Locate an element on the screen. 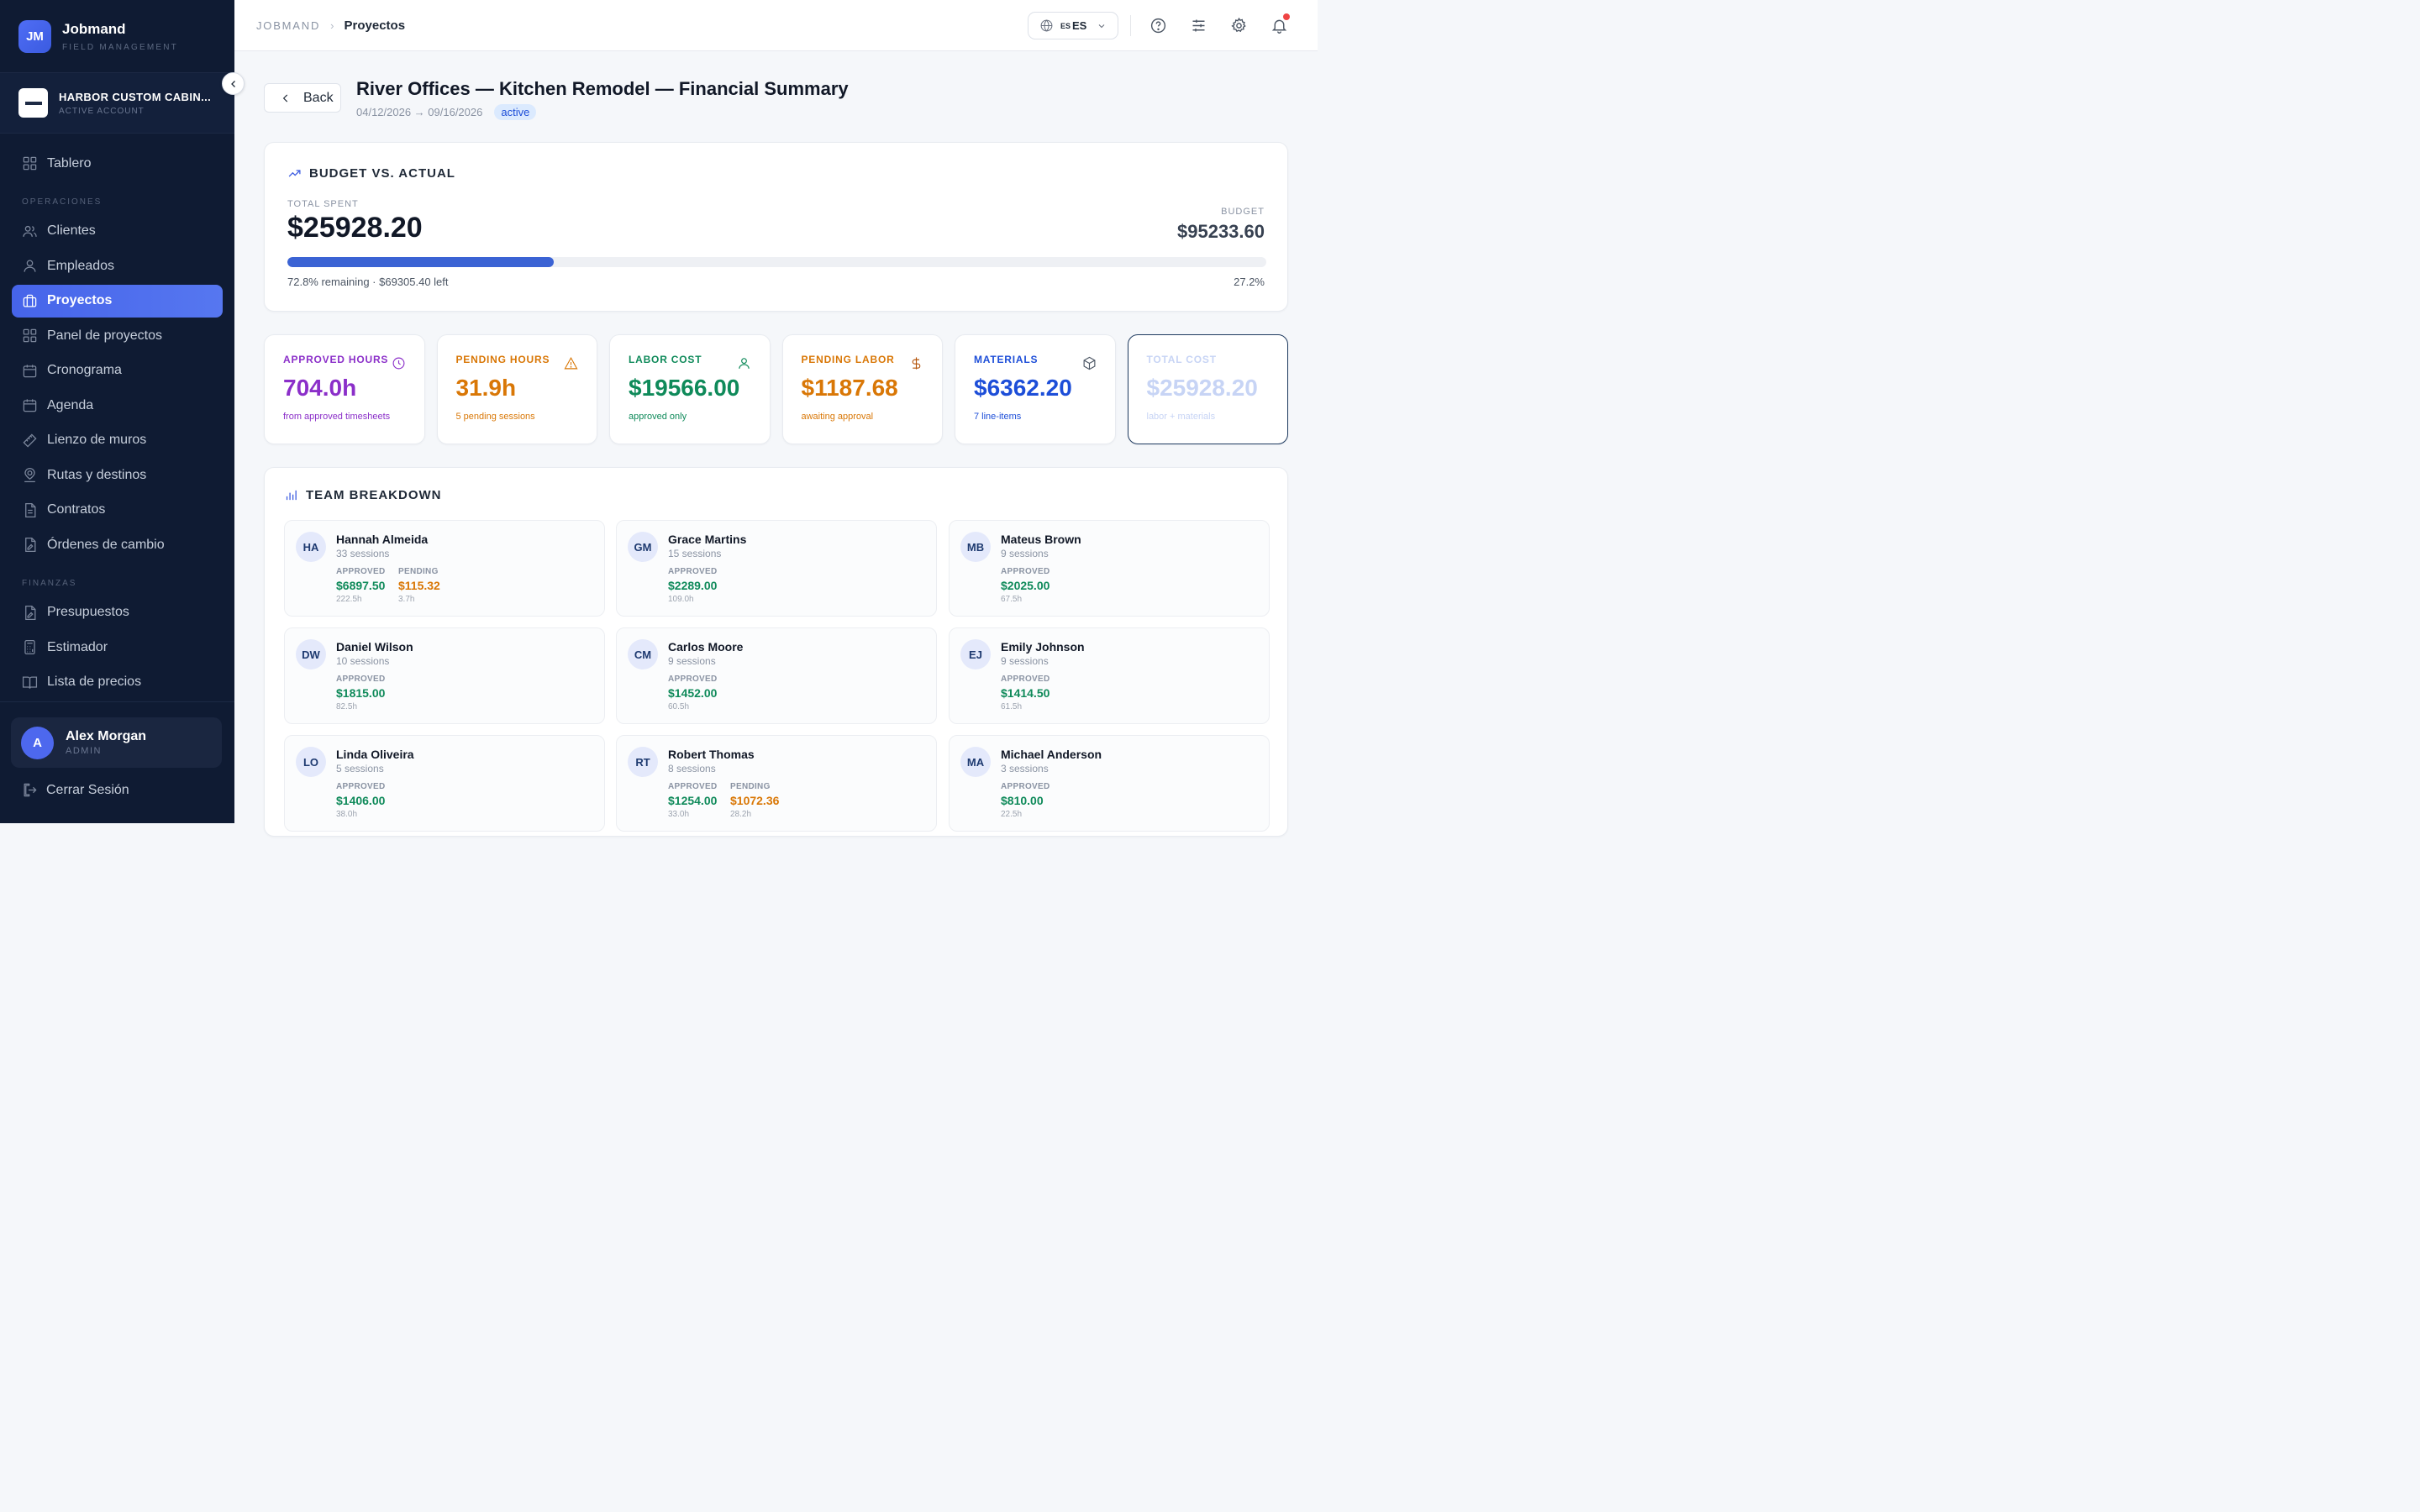 This screenshot has height=1512, width=2420. notifications-button is located at coordinates (1280, 23).